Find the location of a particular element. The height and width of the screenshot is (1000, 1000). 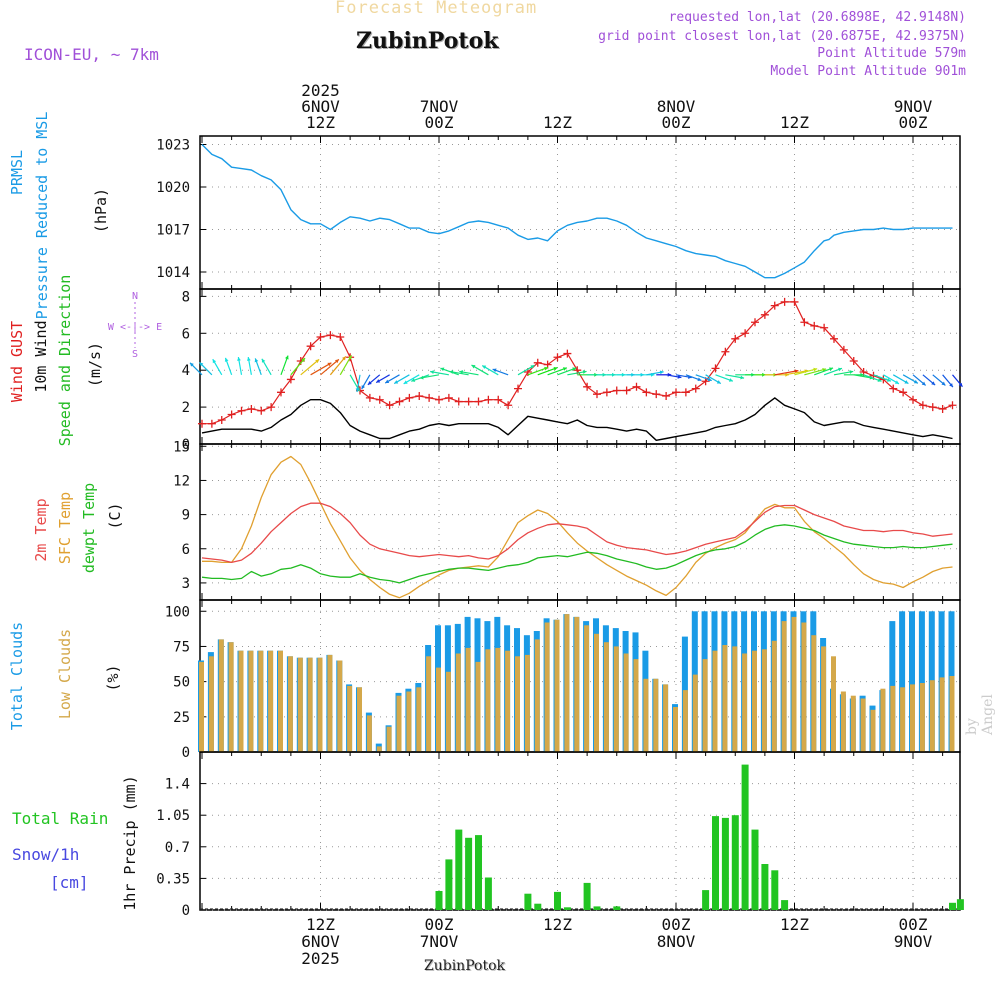

y-tick-label: 1.4 is located at coordinates (177, 785).